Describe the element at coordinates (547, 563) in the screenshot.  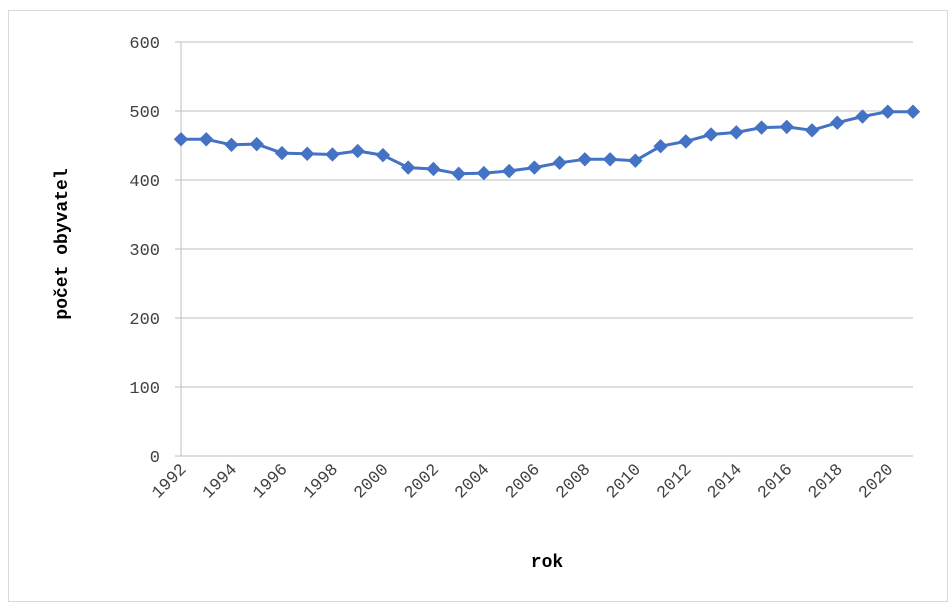
I see `x-axis-title: rok` at that location.